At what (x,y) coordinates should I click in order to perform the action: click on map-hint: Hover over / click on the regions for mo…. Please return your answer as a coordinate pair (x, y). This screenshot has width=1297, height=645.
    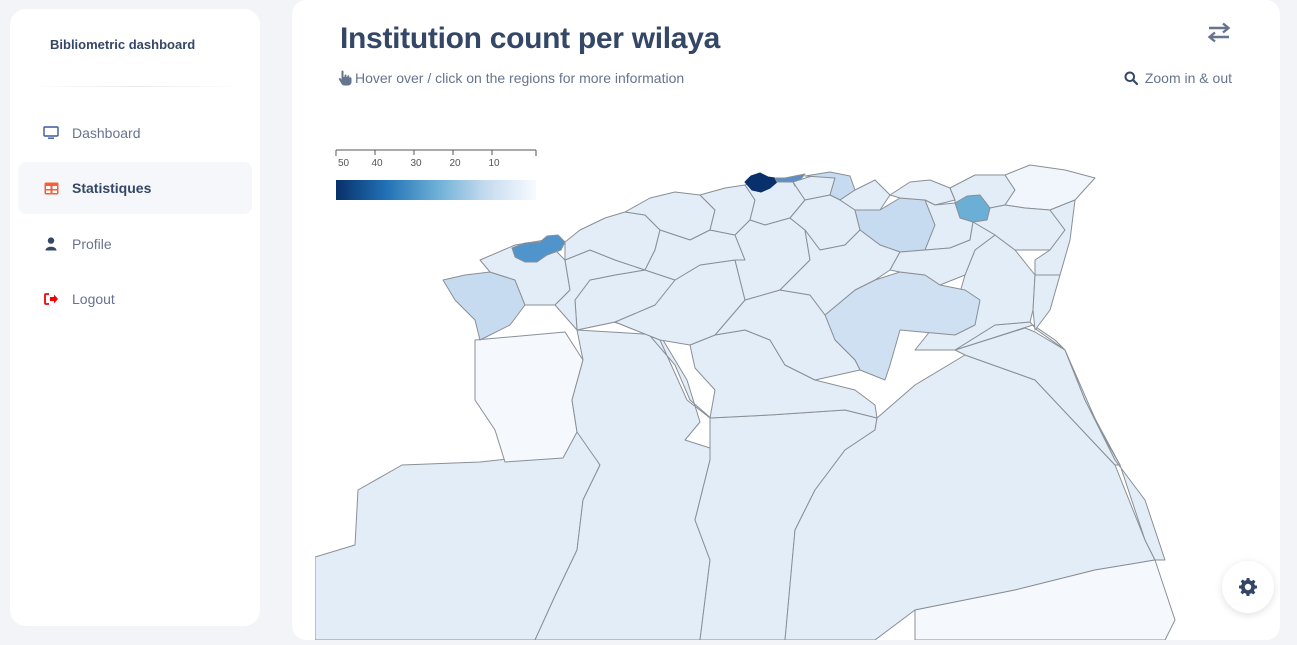
    Looking at the image, I should click on (511, 78).